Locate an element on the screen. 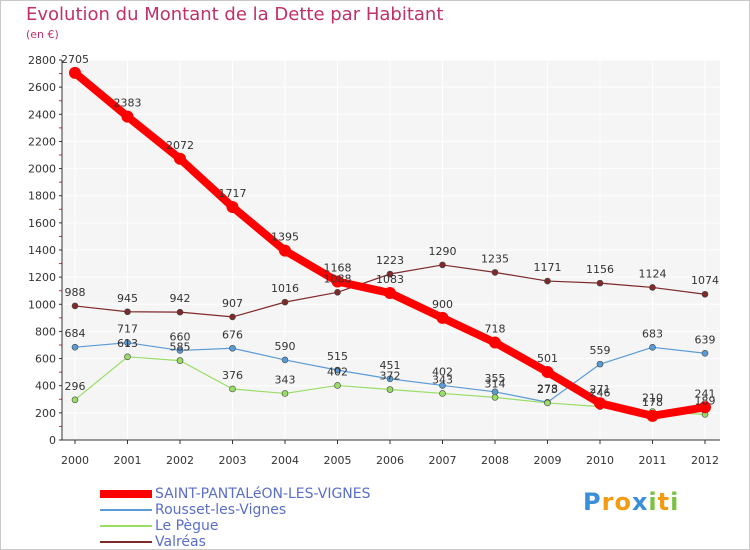 Image resolution: width=750 pixels, height=550 pixels. data-label: 585 is located at coordinates (180, 347).